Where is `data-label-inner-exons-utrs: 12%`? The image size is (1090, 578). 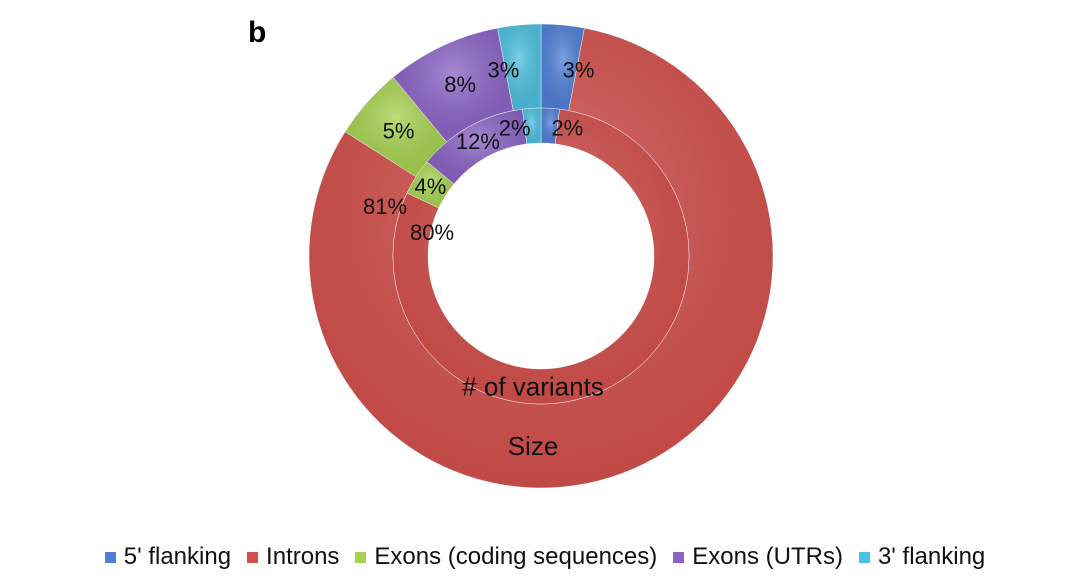
data-label-inner-exons-utrs: 12% is located at coordinates (478, 141).